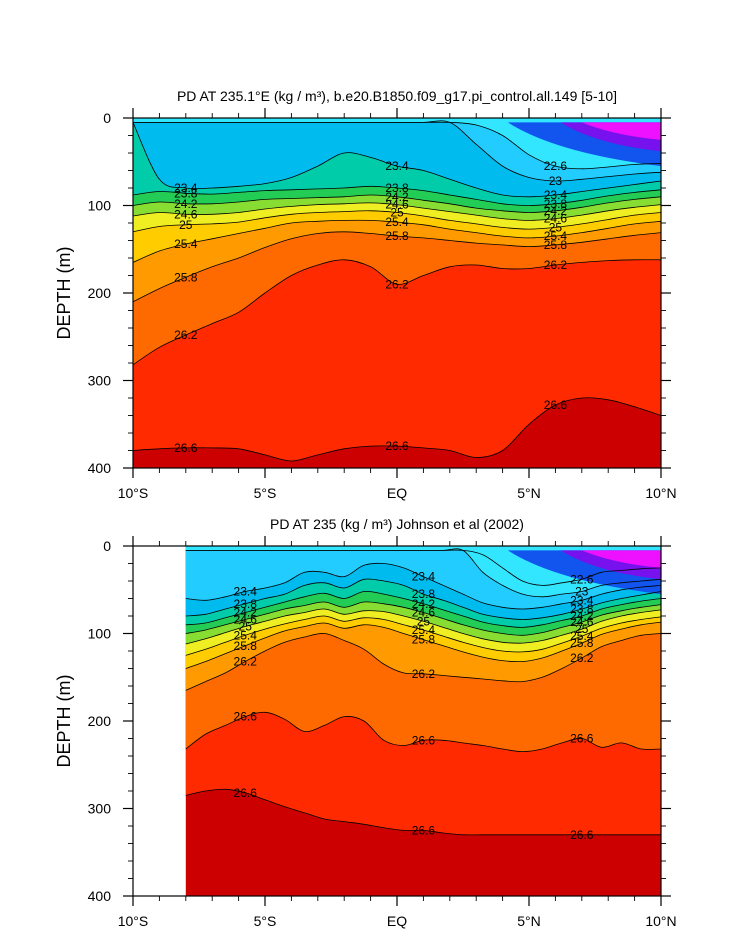 This screenshot has width=733, height=945. What do you see at coordinates (100, 809) in the screenshot?
I see `y-tick-label: 300` at bounding box center [100, 809].